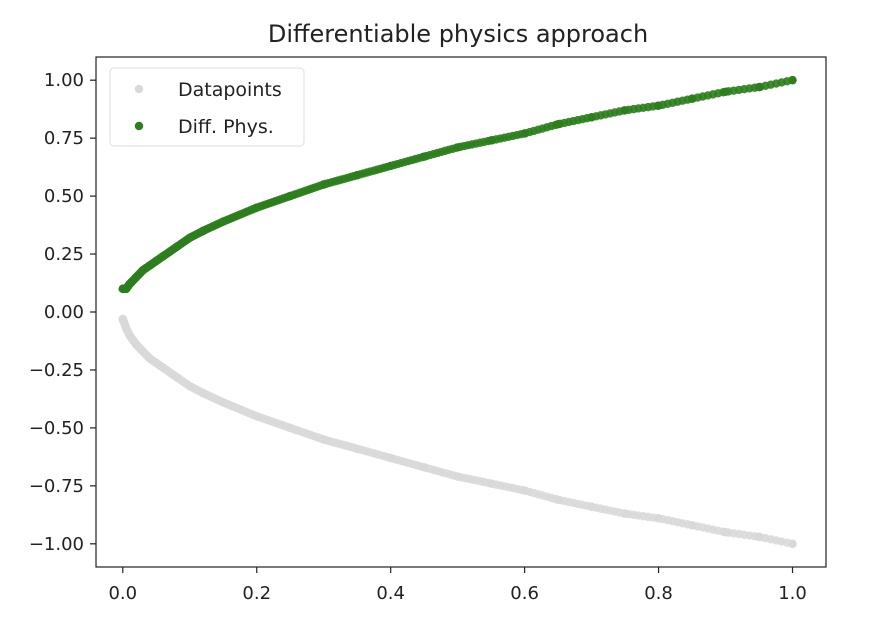  Describe the element at coordinates (139, 89) in the screenshot. I see `legend-marker-datapoints` at that location.